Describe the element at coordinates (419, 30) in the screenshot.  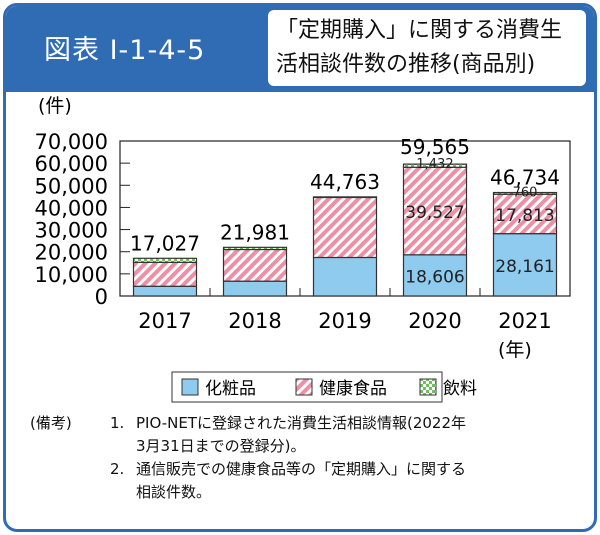
I see `title-line-1: 「定期購入」に関する消費生` at that location.